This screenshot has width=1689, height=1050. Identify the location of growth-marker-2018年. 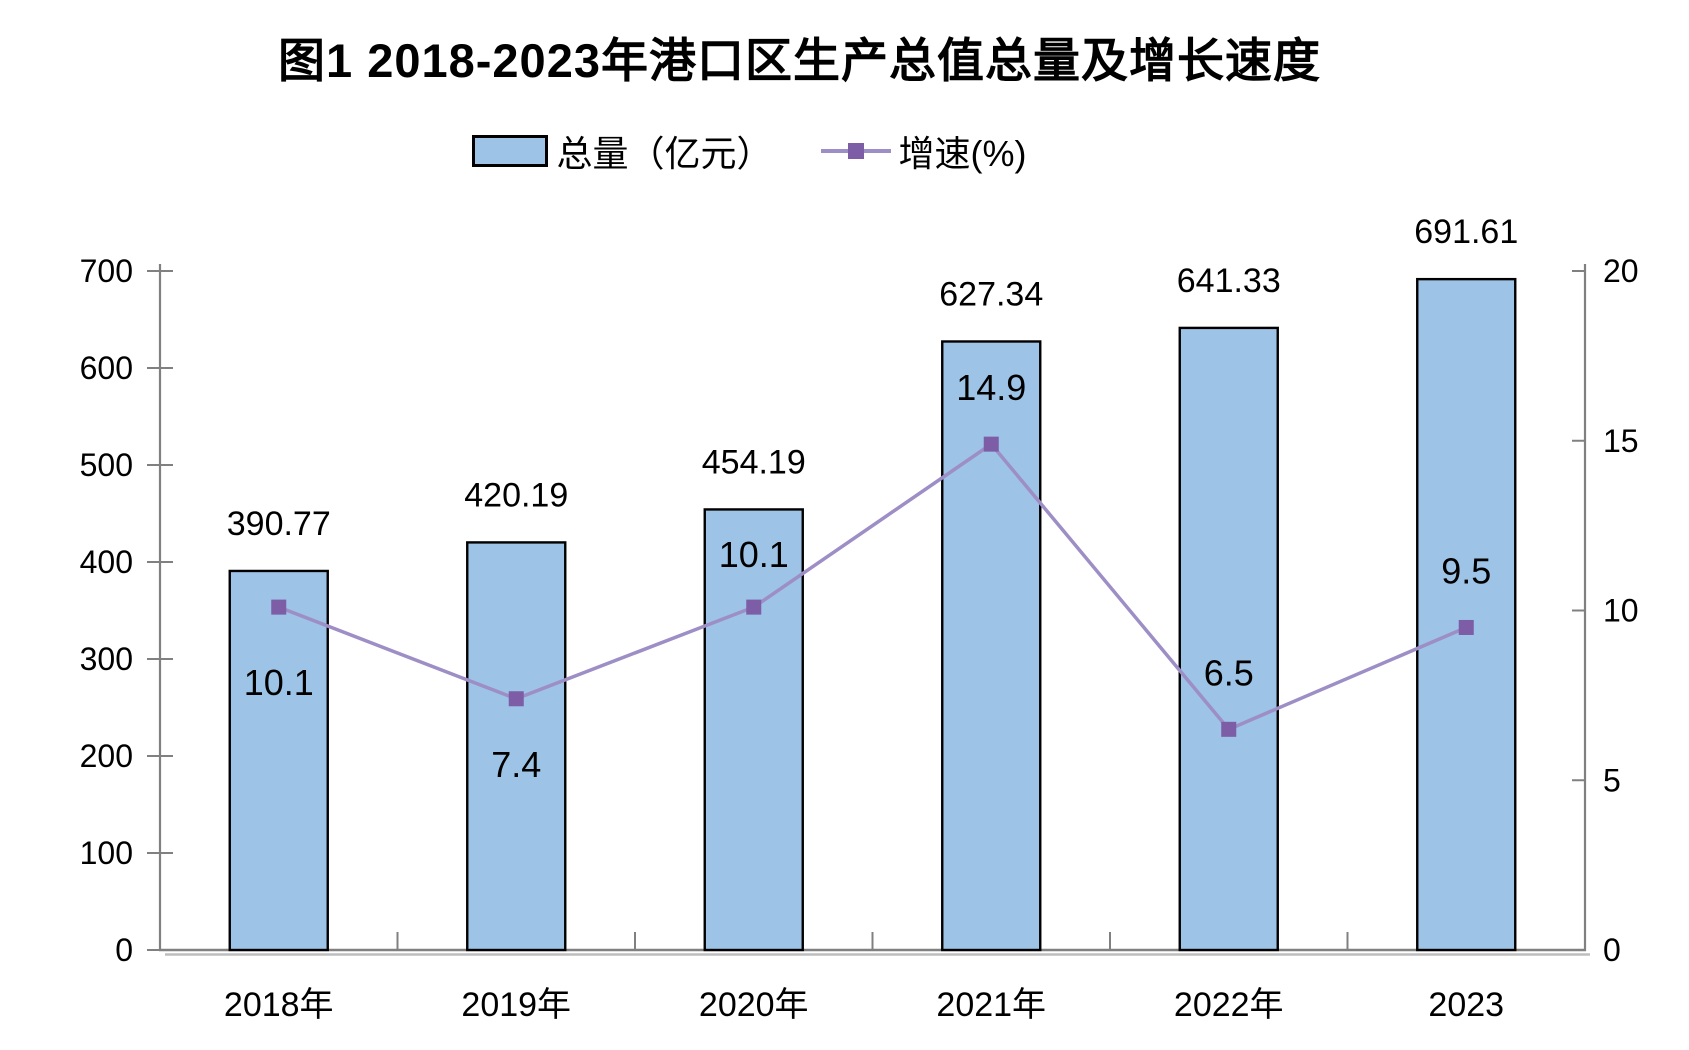
(279, 607).